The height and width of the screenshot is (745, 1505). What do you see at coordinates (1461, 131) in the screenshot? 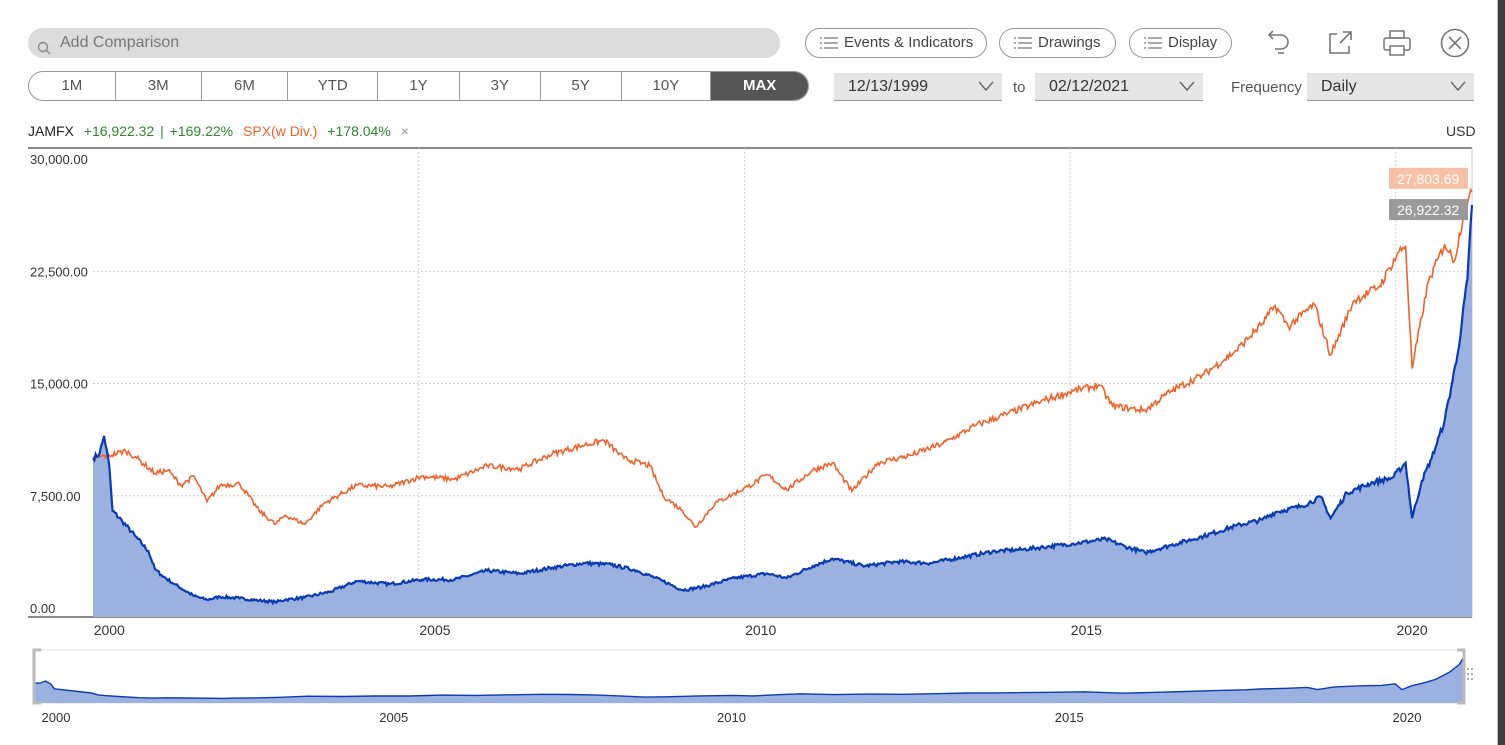
I see `currency-label: USD` at bounding box center [1461, 131].